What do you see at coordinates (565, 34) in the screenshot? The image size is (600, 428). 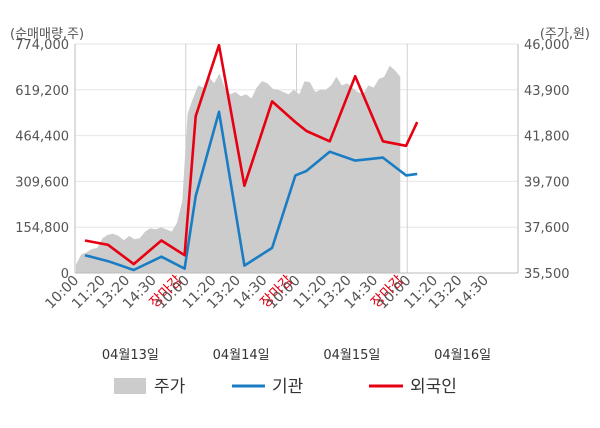 I see `right-axis-unit: (주가,원)` at bounding box center [565, 34].